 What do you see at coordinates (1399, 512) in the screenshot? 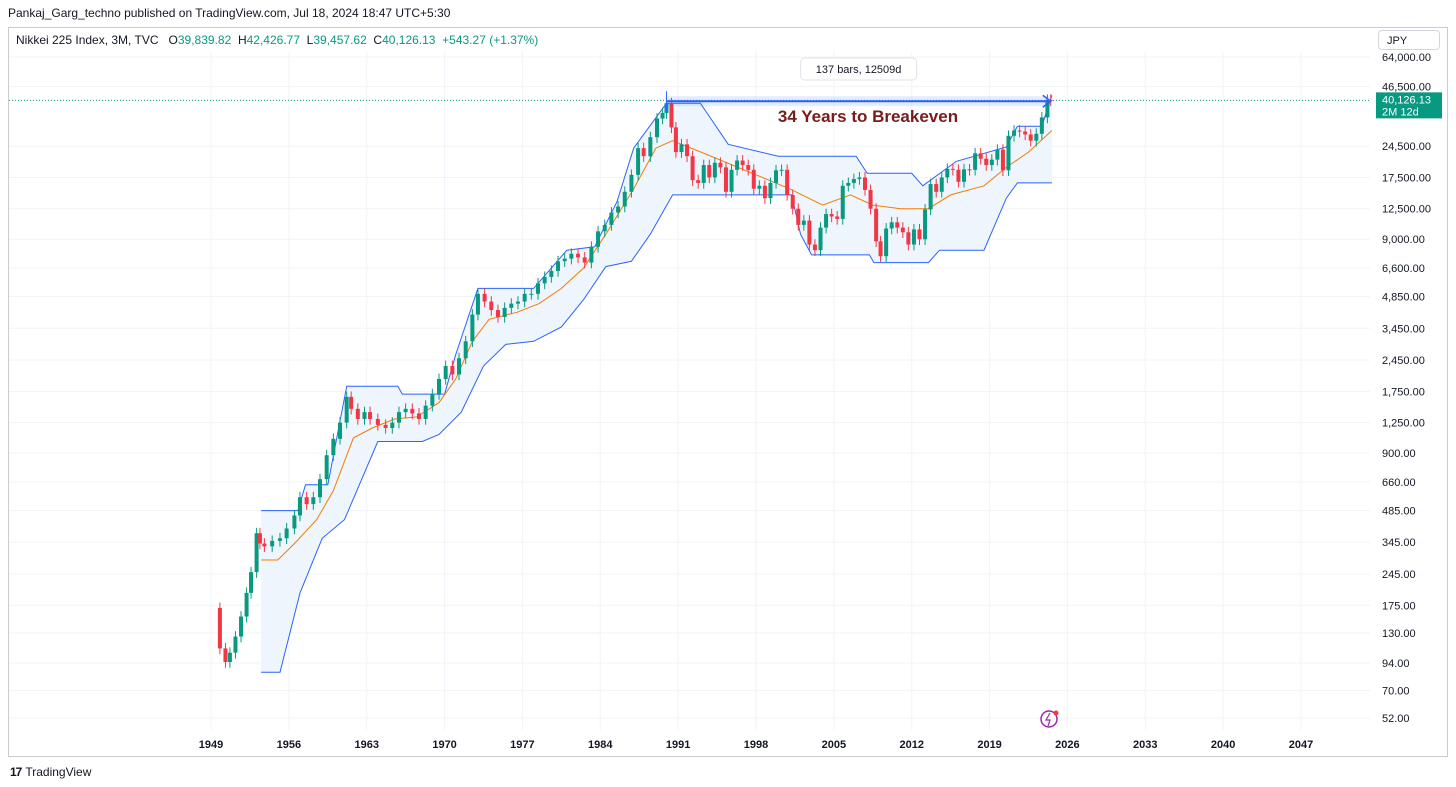
I see `y-tick-label: 485.00` at bounding box center [1399, 512].